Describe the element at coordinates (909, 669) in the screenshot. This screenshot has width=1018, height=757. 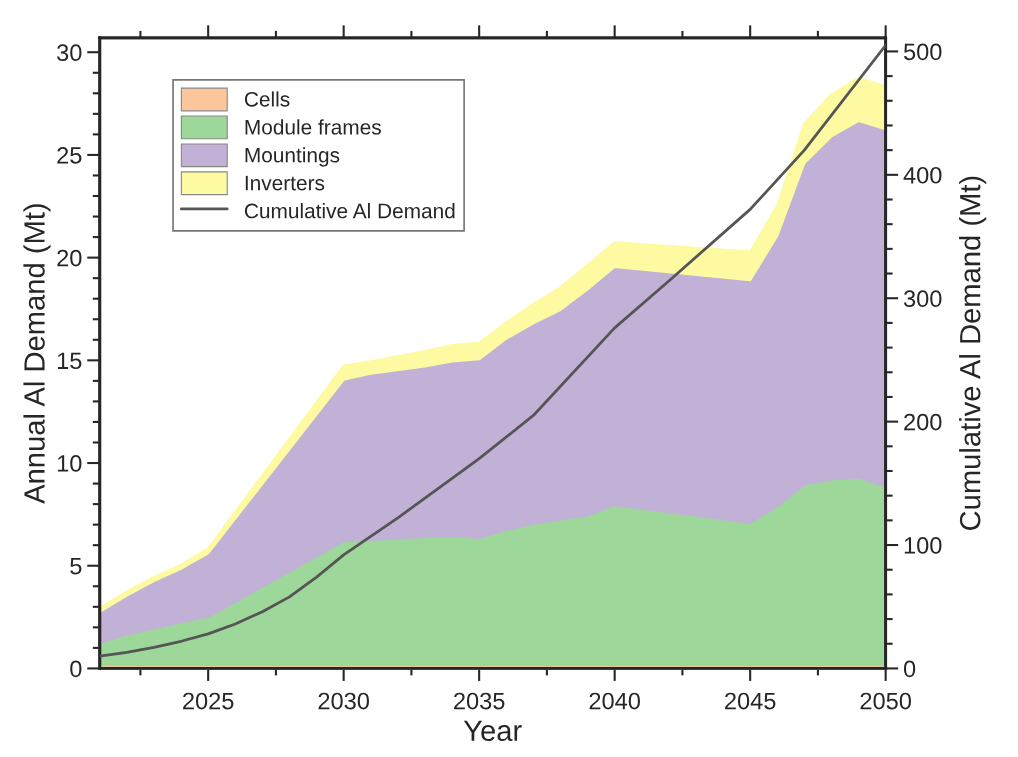
I see `y2-tick-label: 0` at that location.